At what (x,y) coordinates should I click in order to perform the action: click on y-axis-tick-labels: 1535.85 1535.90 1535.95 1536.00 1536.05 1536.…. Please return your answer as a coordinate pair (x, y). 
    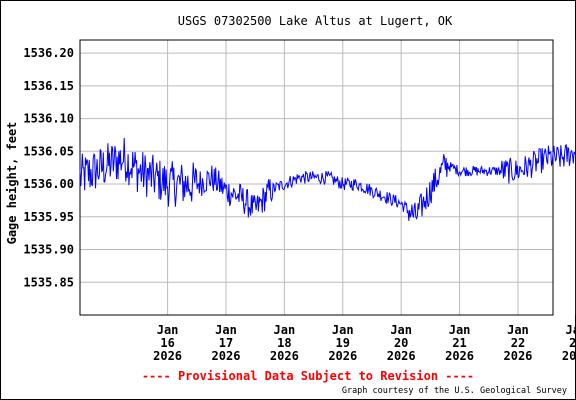
    Looking at the image, I should click on (48, 167).